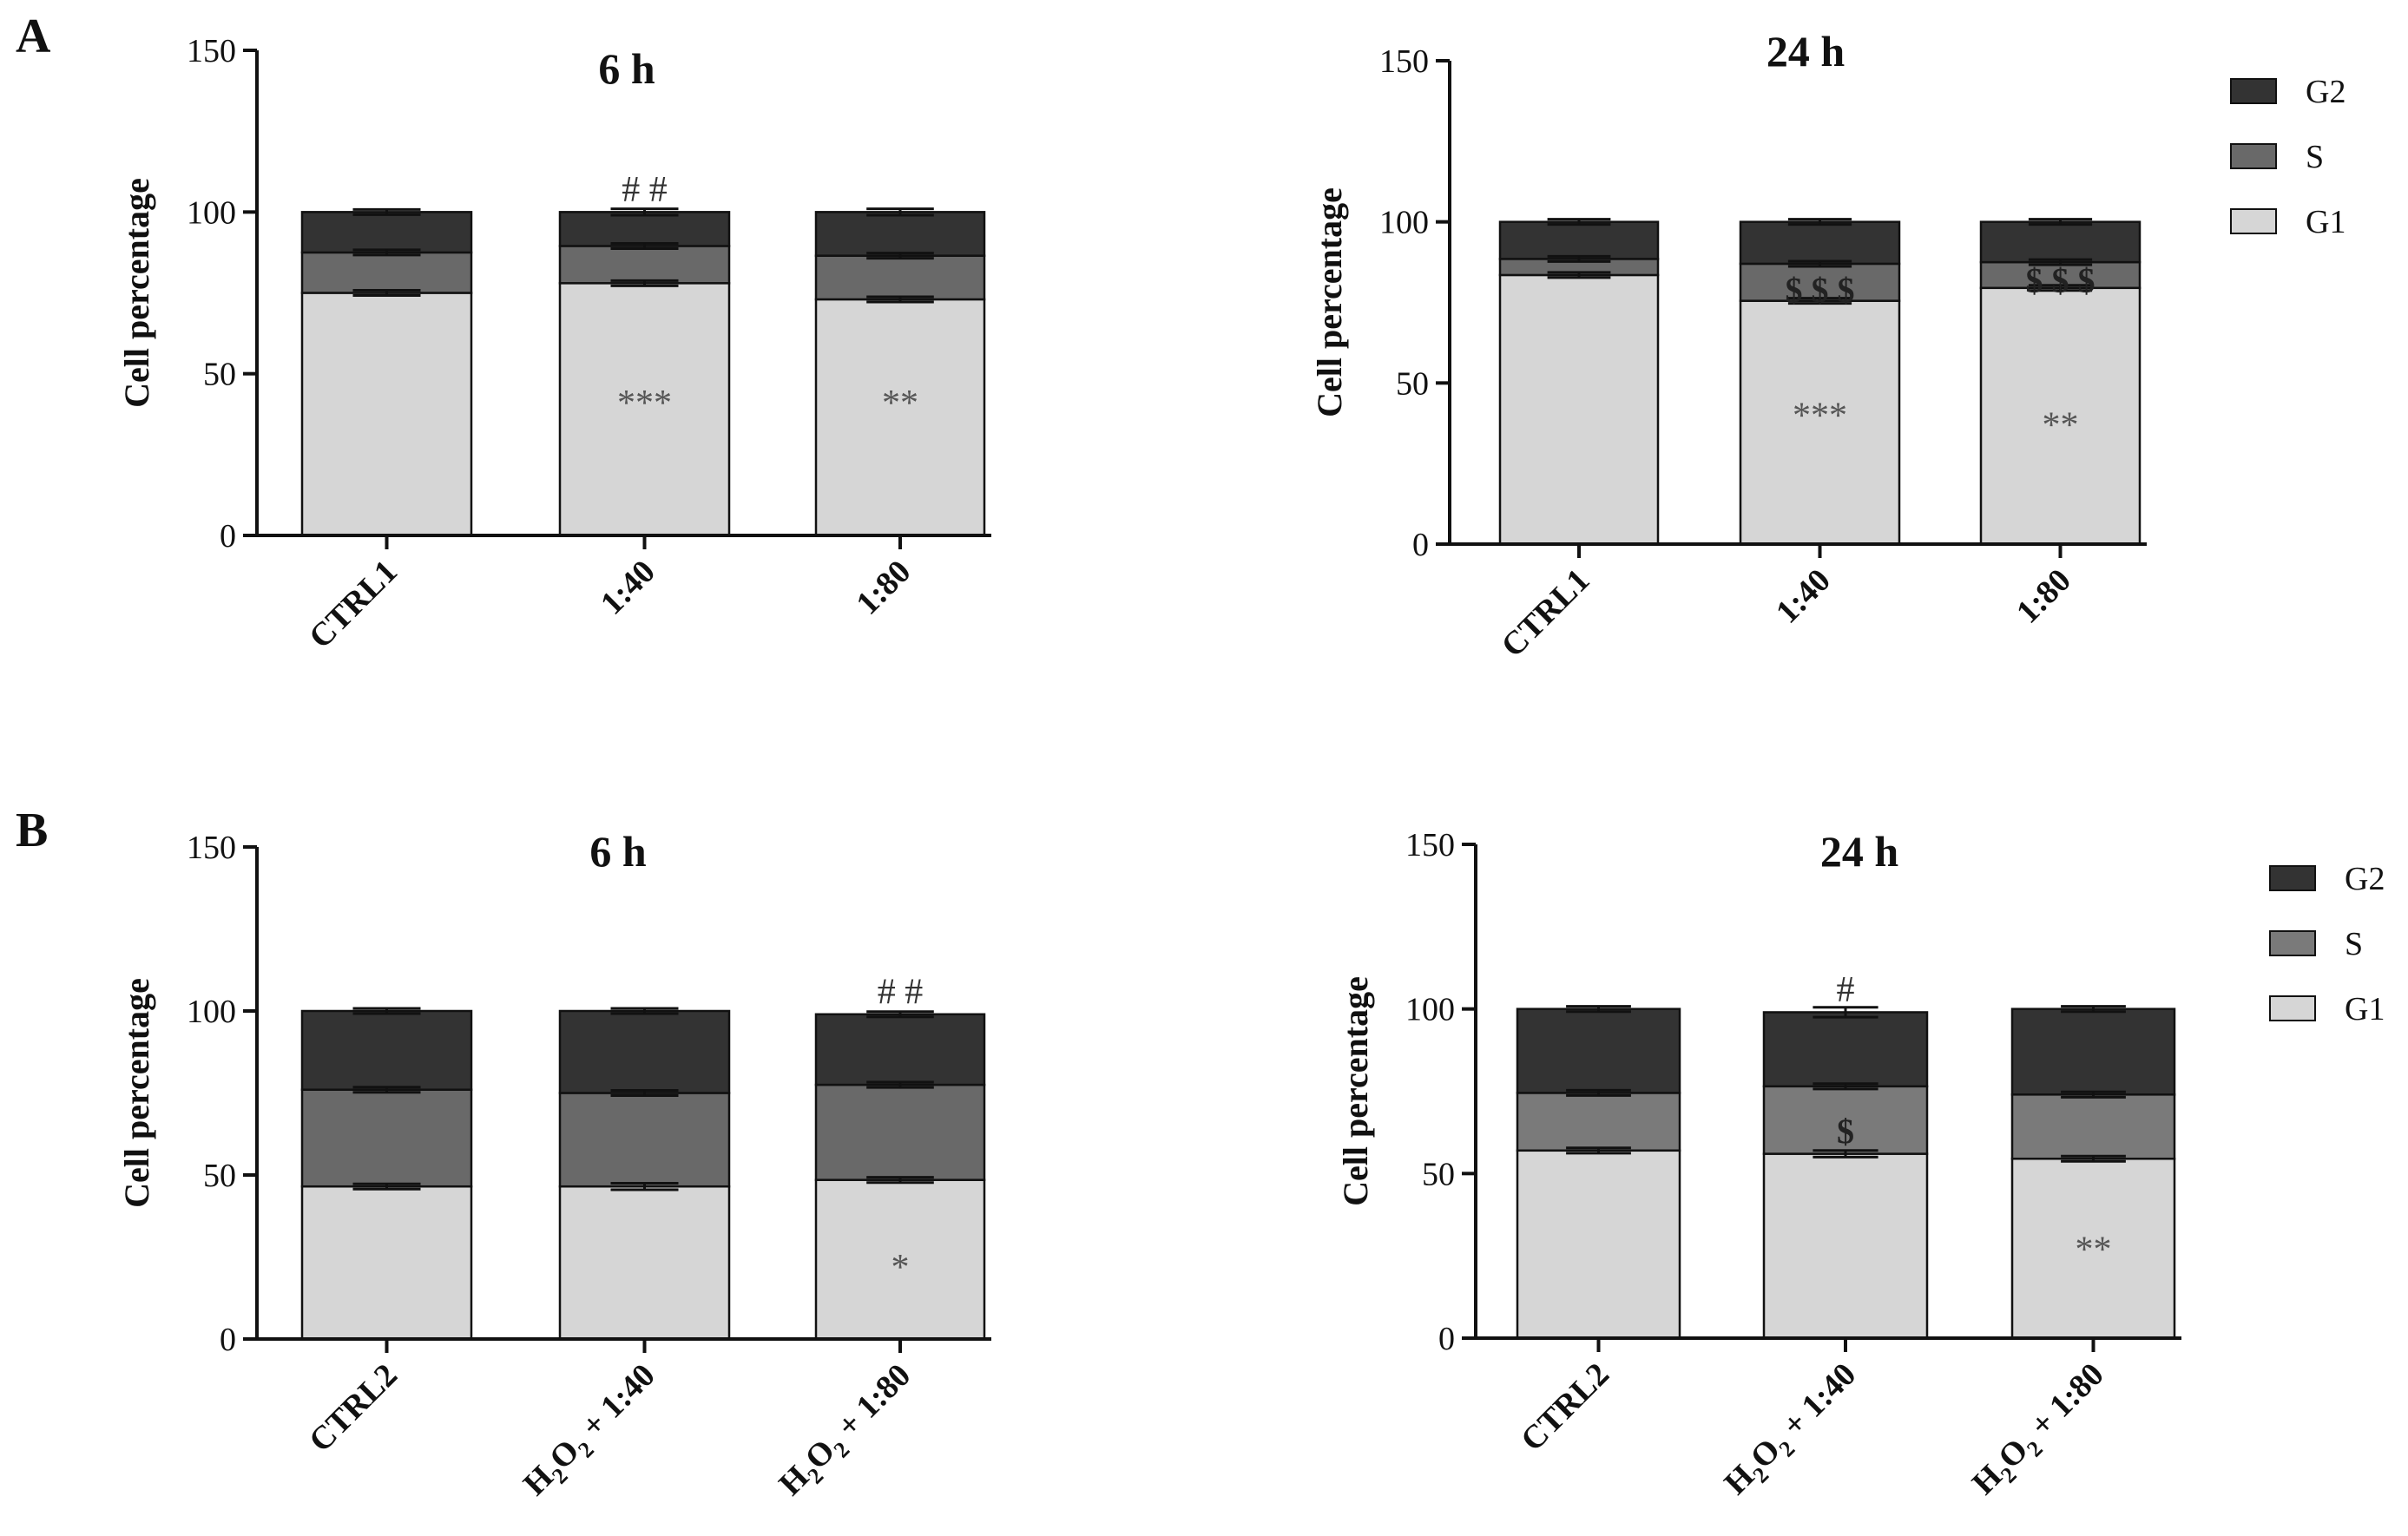 The width and height of the screenshot is (2408, 1536). What do you see at coordinates (1806, 51) in the screenshot?
I see `chart-title: 24 h` at bounding box center [1806, 51].